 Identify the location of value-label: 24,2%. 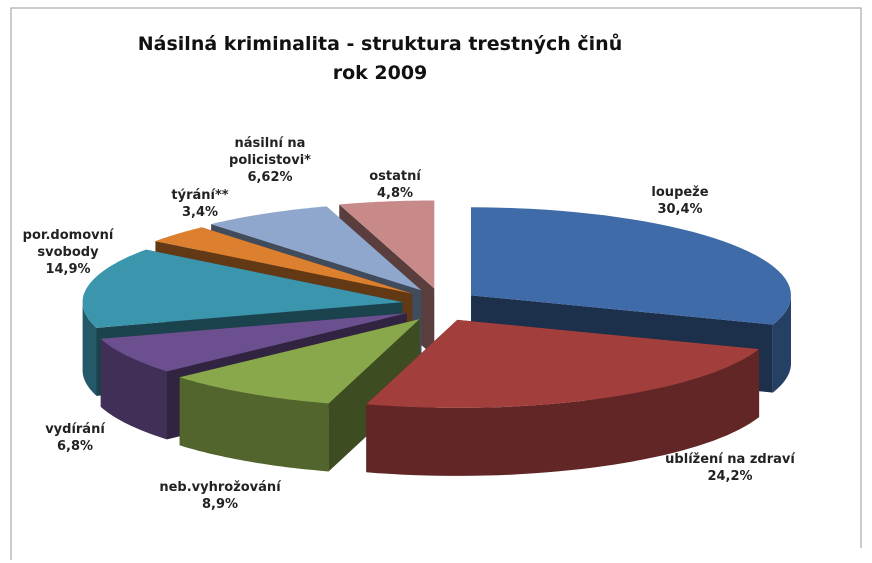
(730, 476).